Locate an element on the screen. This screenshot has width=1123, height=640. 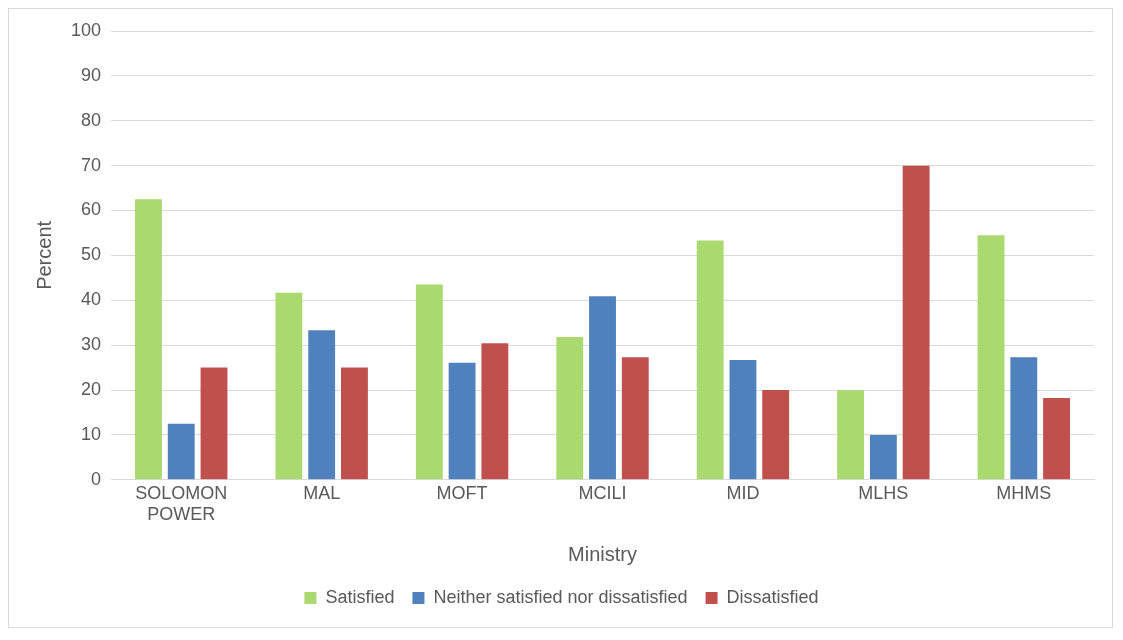
y-tick-label: 30 is located at coordinates (91, 344).